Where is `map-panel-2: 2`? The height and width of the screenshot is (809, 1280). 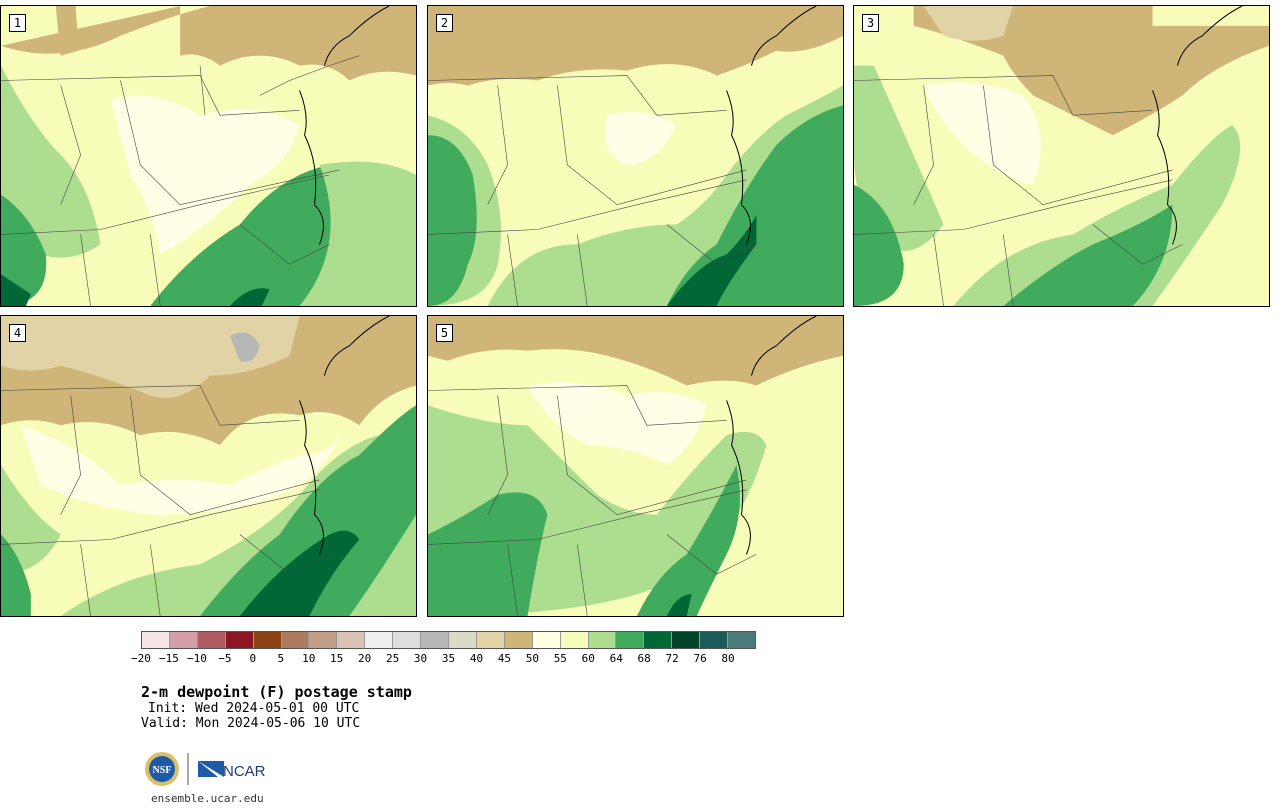
map-panel-2: 2 is located at coordinates (635, 156).